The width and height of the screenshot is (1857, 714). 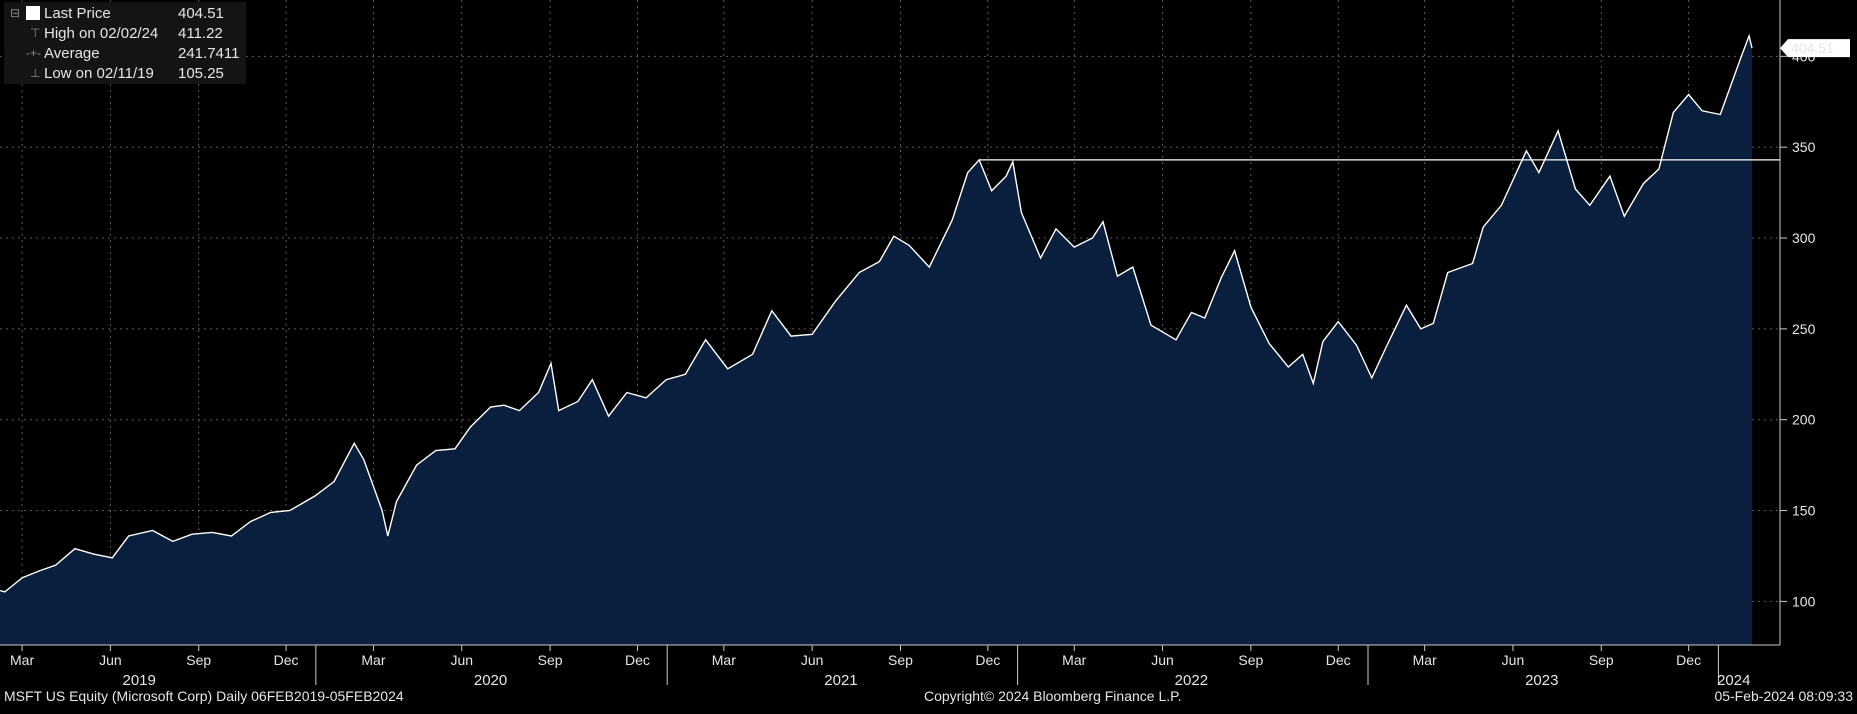 I want to click on collapse-icon: ⊟, so click(x=15, y=13).